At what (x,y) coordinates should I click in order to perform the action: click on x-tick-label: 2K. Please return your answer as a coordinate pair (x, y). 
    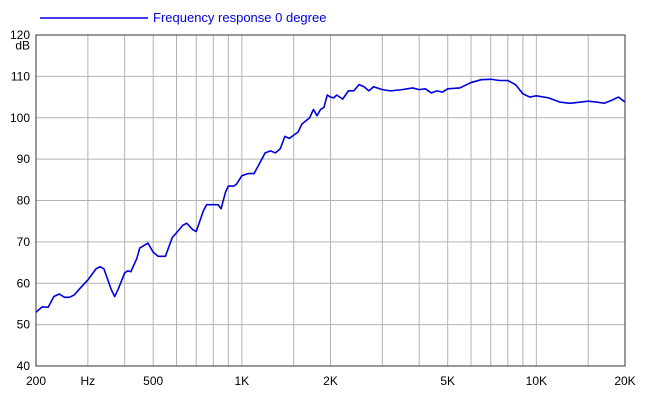
    Looking at the image, I should click on (330, 381).